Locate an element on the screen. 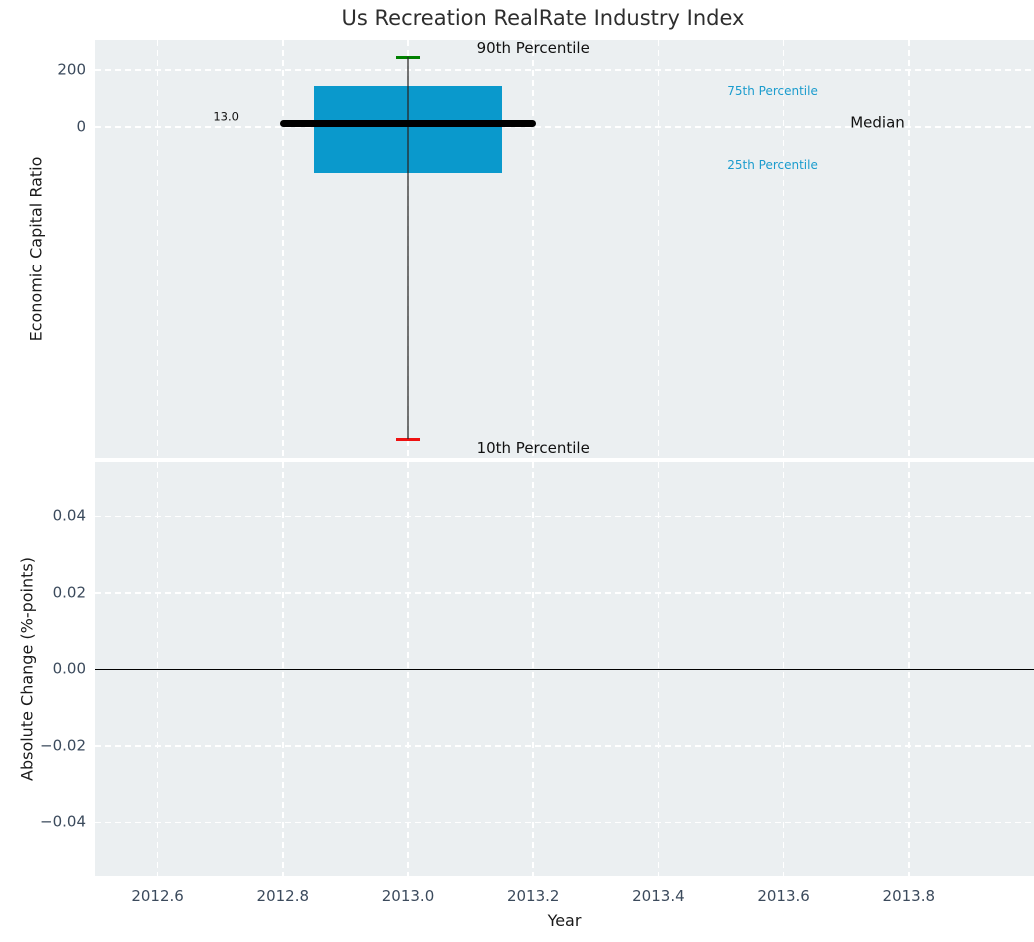 This screenshot has width=1034, height=942. x-tick-label: 2012.8 is located at coordinates (283, 896).